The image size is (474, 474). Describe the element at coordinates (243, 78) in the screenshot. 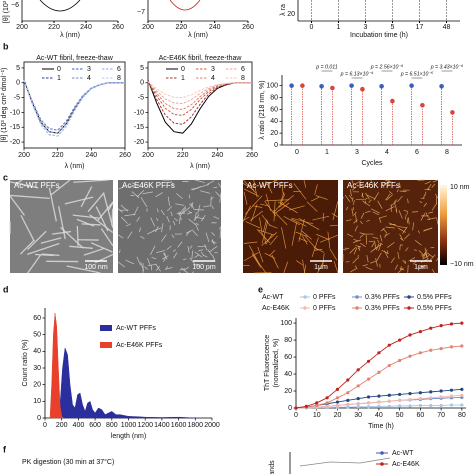

I see `legend-label: 8` at that location.